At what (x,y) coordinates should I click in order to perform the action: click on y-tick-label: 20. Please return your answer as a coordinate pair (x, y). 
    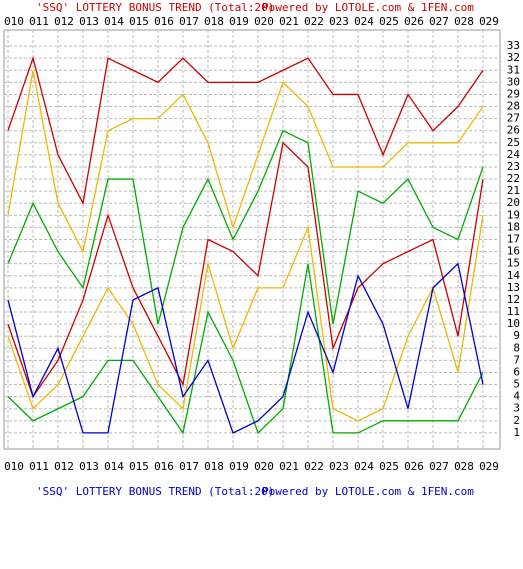
    Looking at the image, I should click on (513, 202).